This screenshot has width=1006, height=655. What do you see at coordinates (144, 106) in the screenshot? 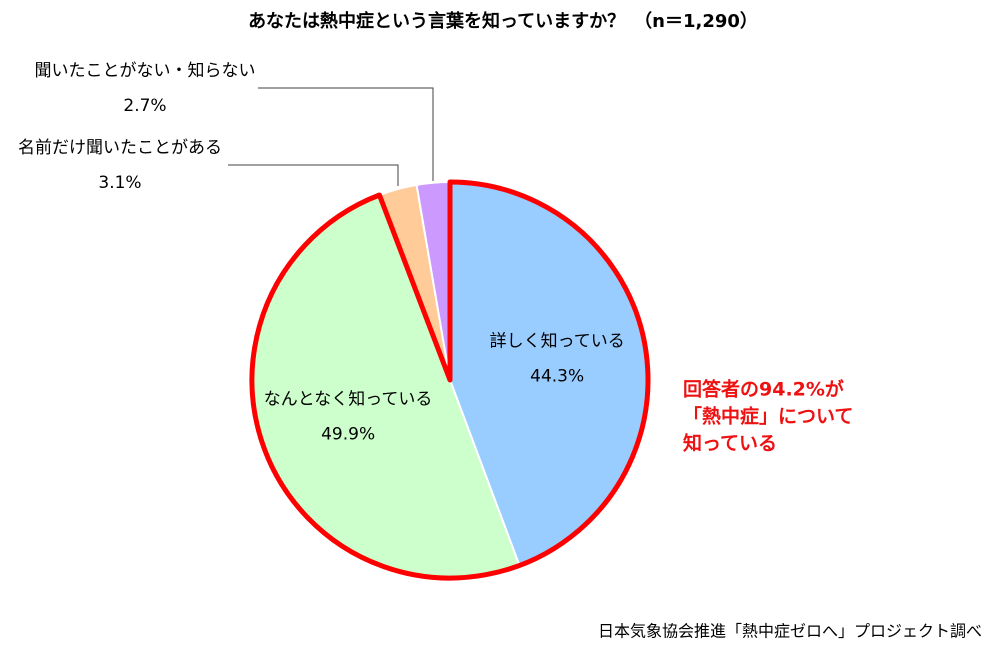
I see `value-label: 2.7%` at bounding box center [144, 106].